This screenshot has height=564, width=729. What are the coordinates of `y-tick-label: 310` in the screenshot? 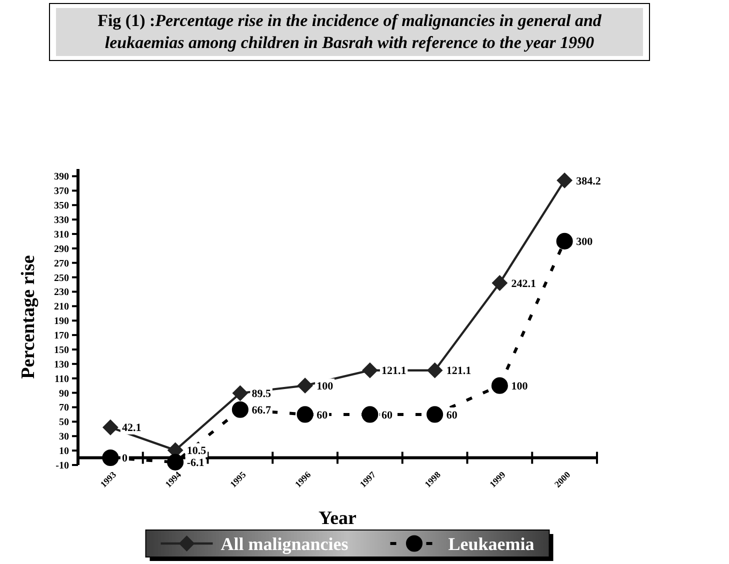 It's located at (61, 234).